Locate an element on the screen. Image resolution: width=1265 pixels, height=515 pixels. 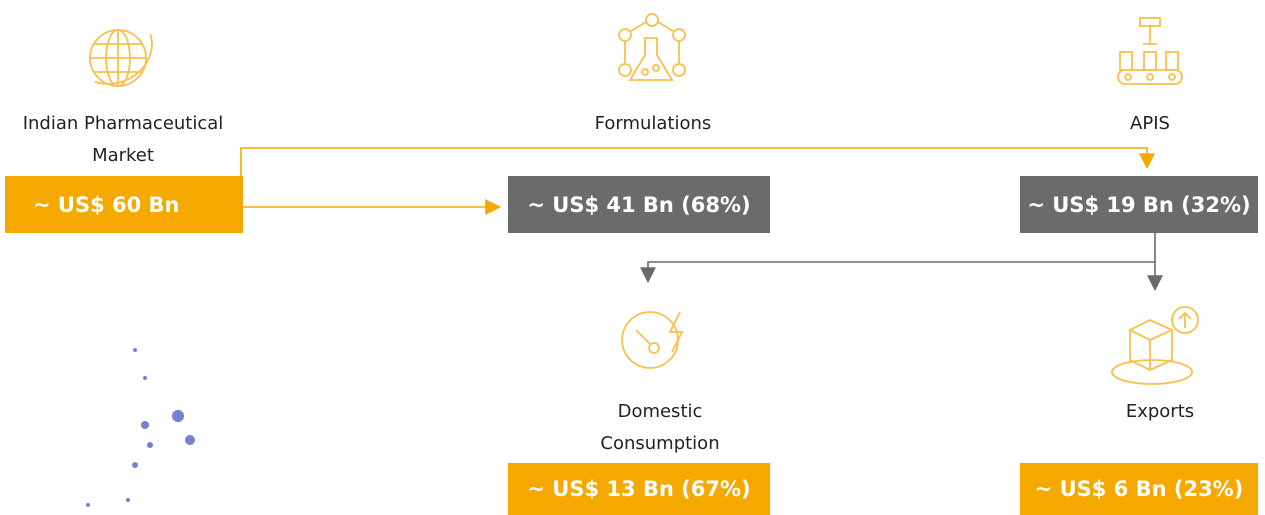
node-value: ~ US$ 6 Bn (23%) is located at coordinates (1139, 489).